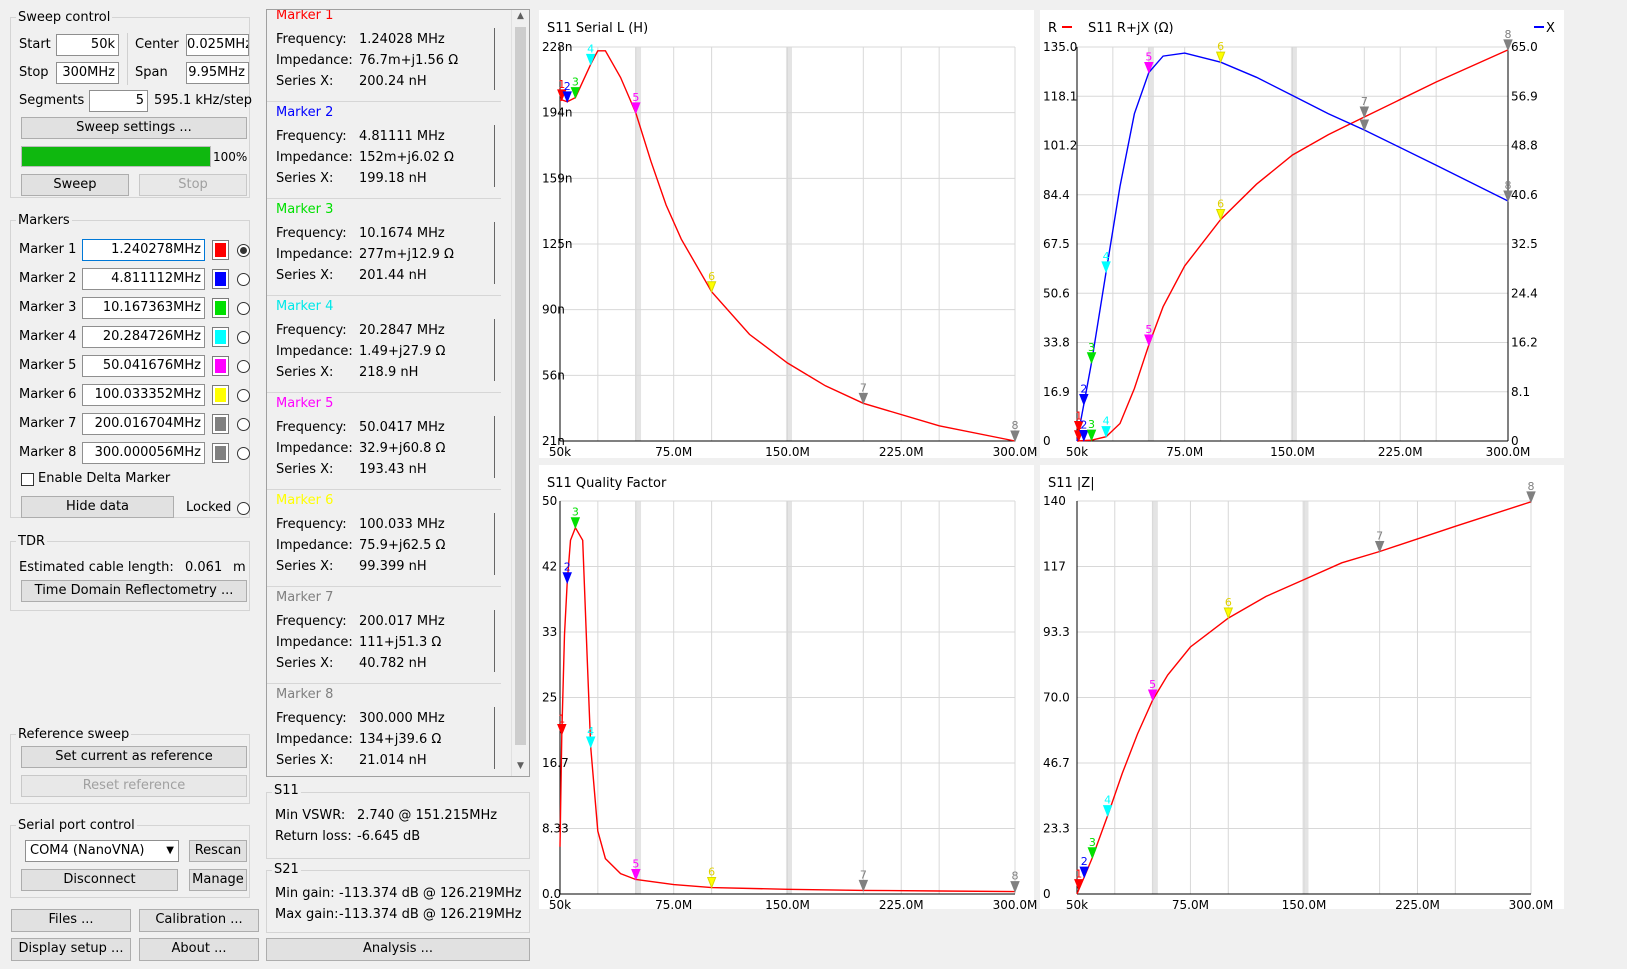  Describe the element at coordinates (1056, 392) in the screenshot. I see `y-tick-label: 16.9` at that location.